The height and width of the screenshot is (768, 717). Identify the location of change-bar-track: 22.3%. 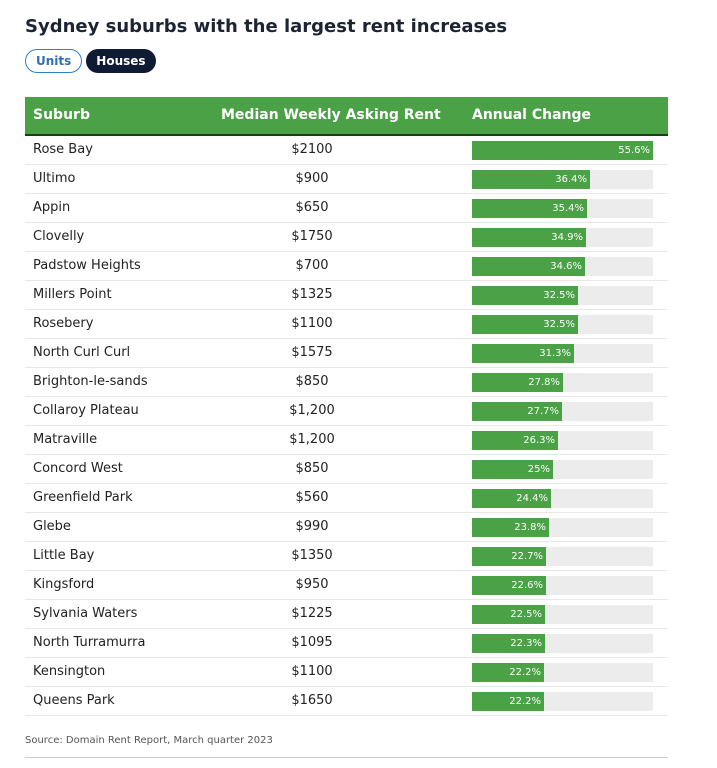
(562, 643).